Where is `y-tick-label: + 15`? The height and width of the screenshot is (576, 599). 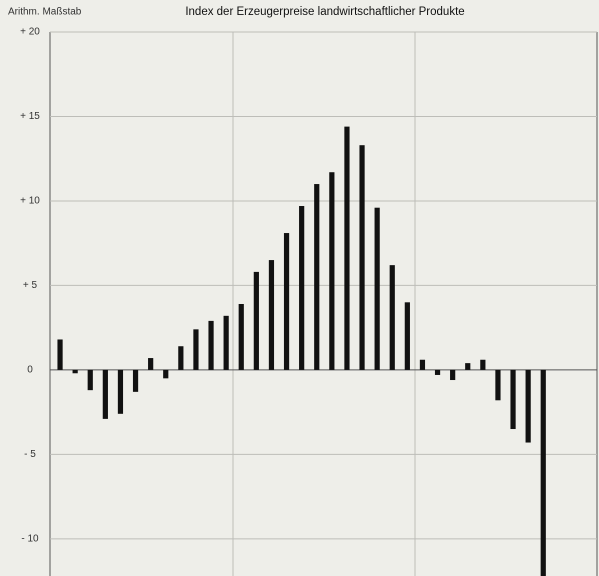 y-tick-label: + 15 is located at coordinates (30, 116).